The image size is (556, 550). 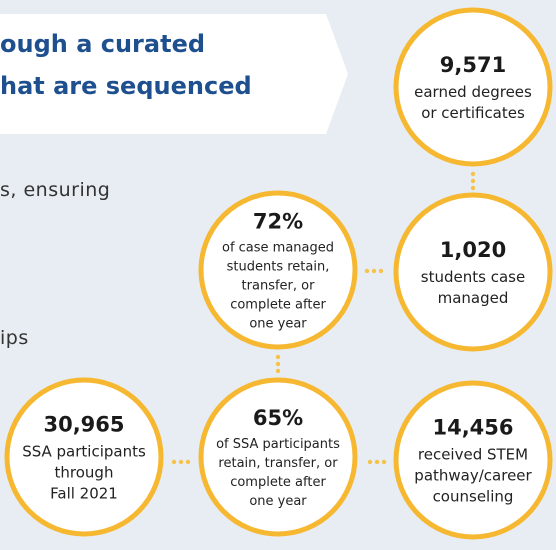 I want to click on stat-label: managed, so click(x=473, y=298).